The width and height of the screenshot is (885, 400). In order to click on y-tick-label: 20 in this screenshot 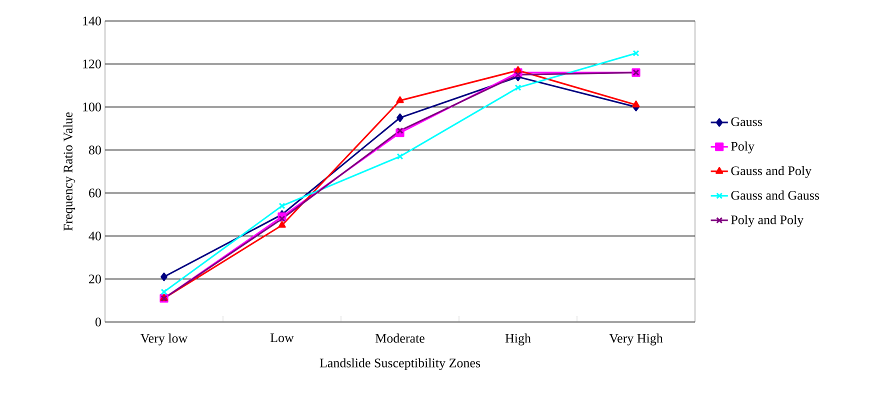, I will do `click(95, 279)`.